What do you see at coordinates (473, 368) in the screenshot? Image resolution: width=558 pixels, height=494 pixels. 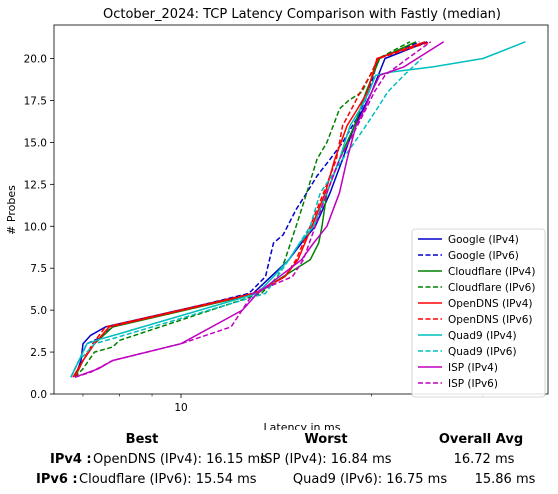 I see `legend-label: ISP (IPv4)` at bounding box center [473, 368].